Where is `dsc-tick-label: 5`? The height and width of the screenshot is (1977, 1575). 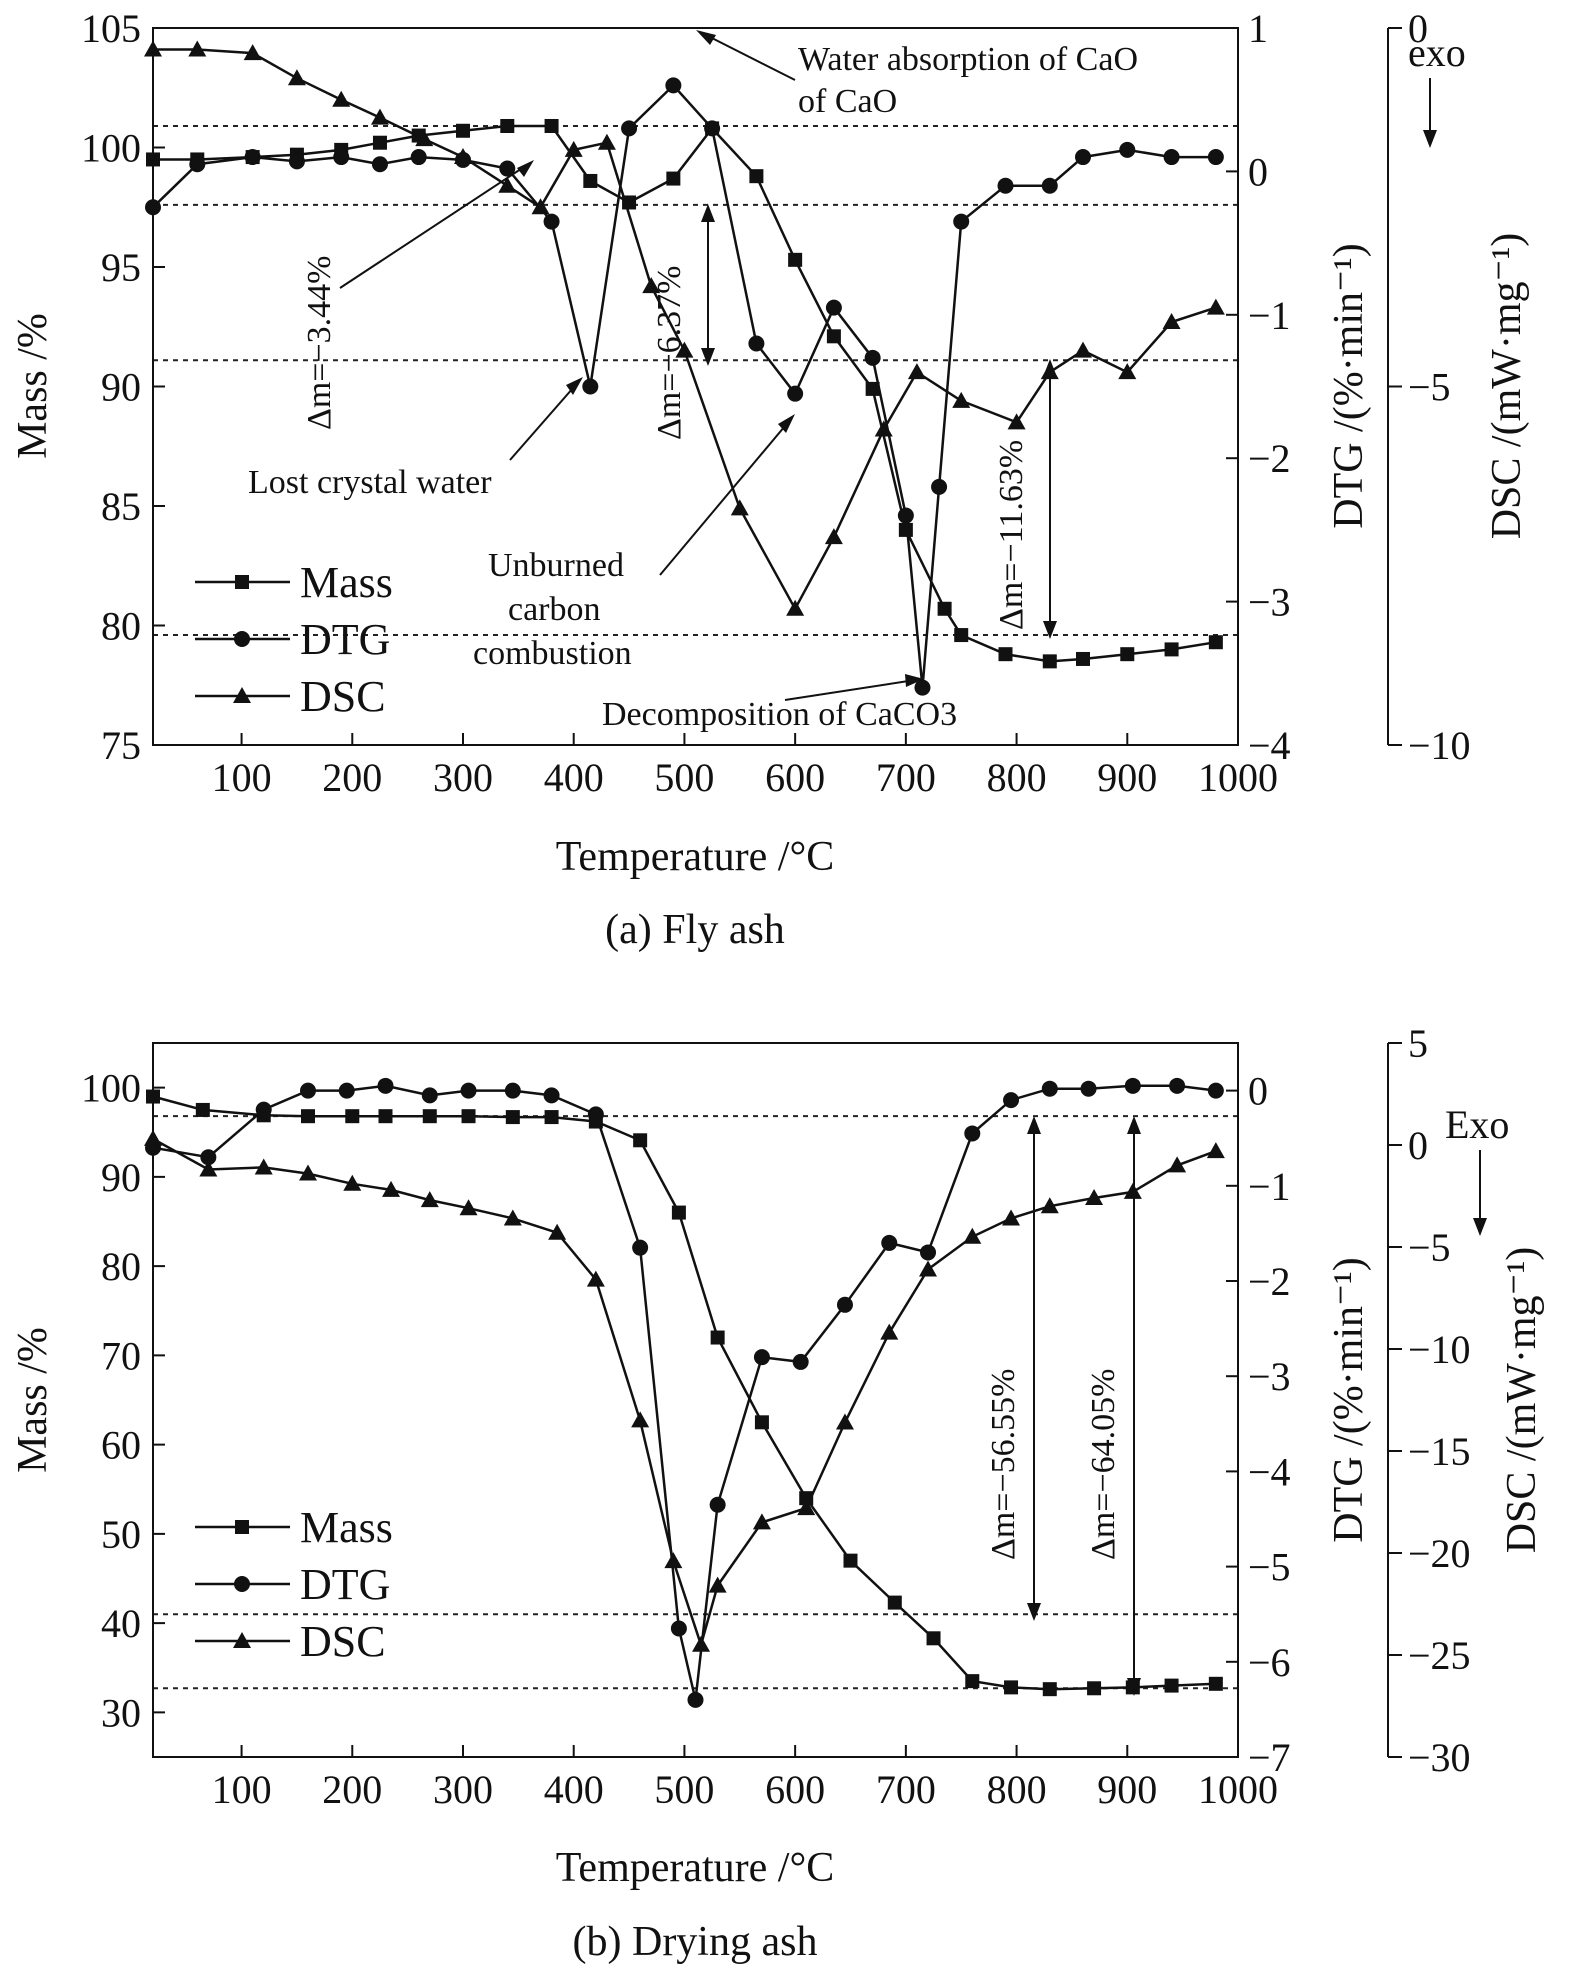 dsc-tick-label: 5 is located at coordinates (1418, 1043).